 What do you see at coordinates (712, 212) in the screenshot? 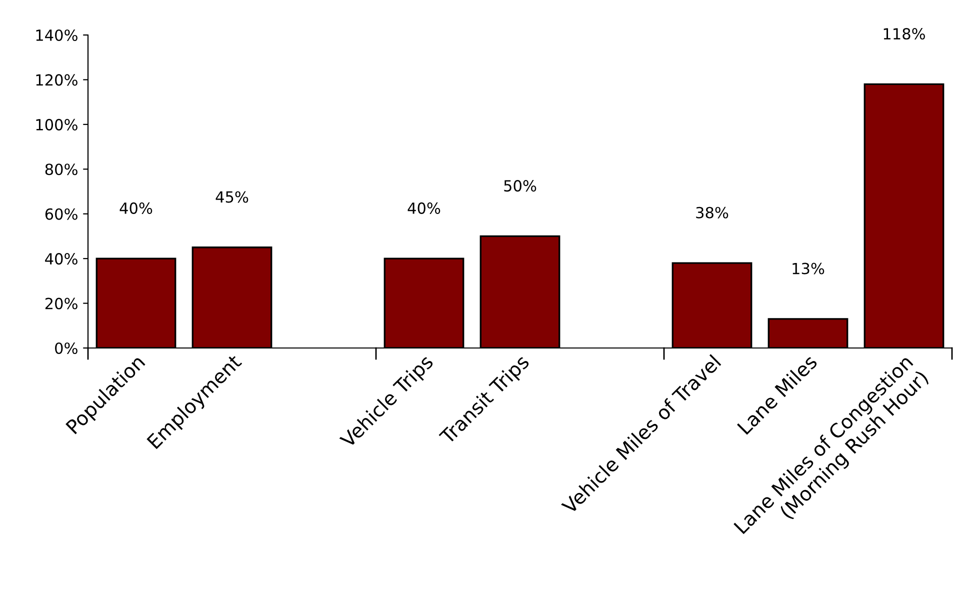
I see `data-label: 38%` at bounding box center [712, 212].